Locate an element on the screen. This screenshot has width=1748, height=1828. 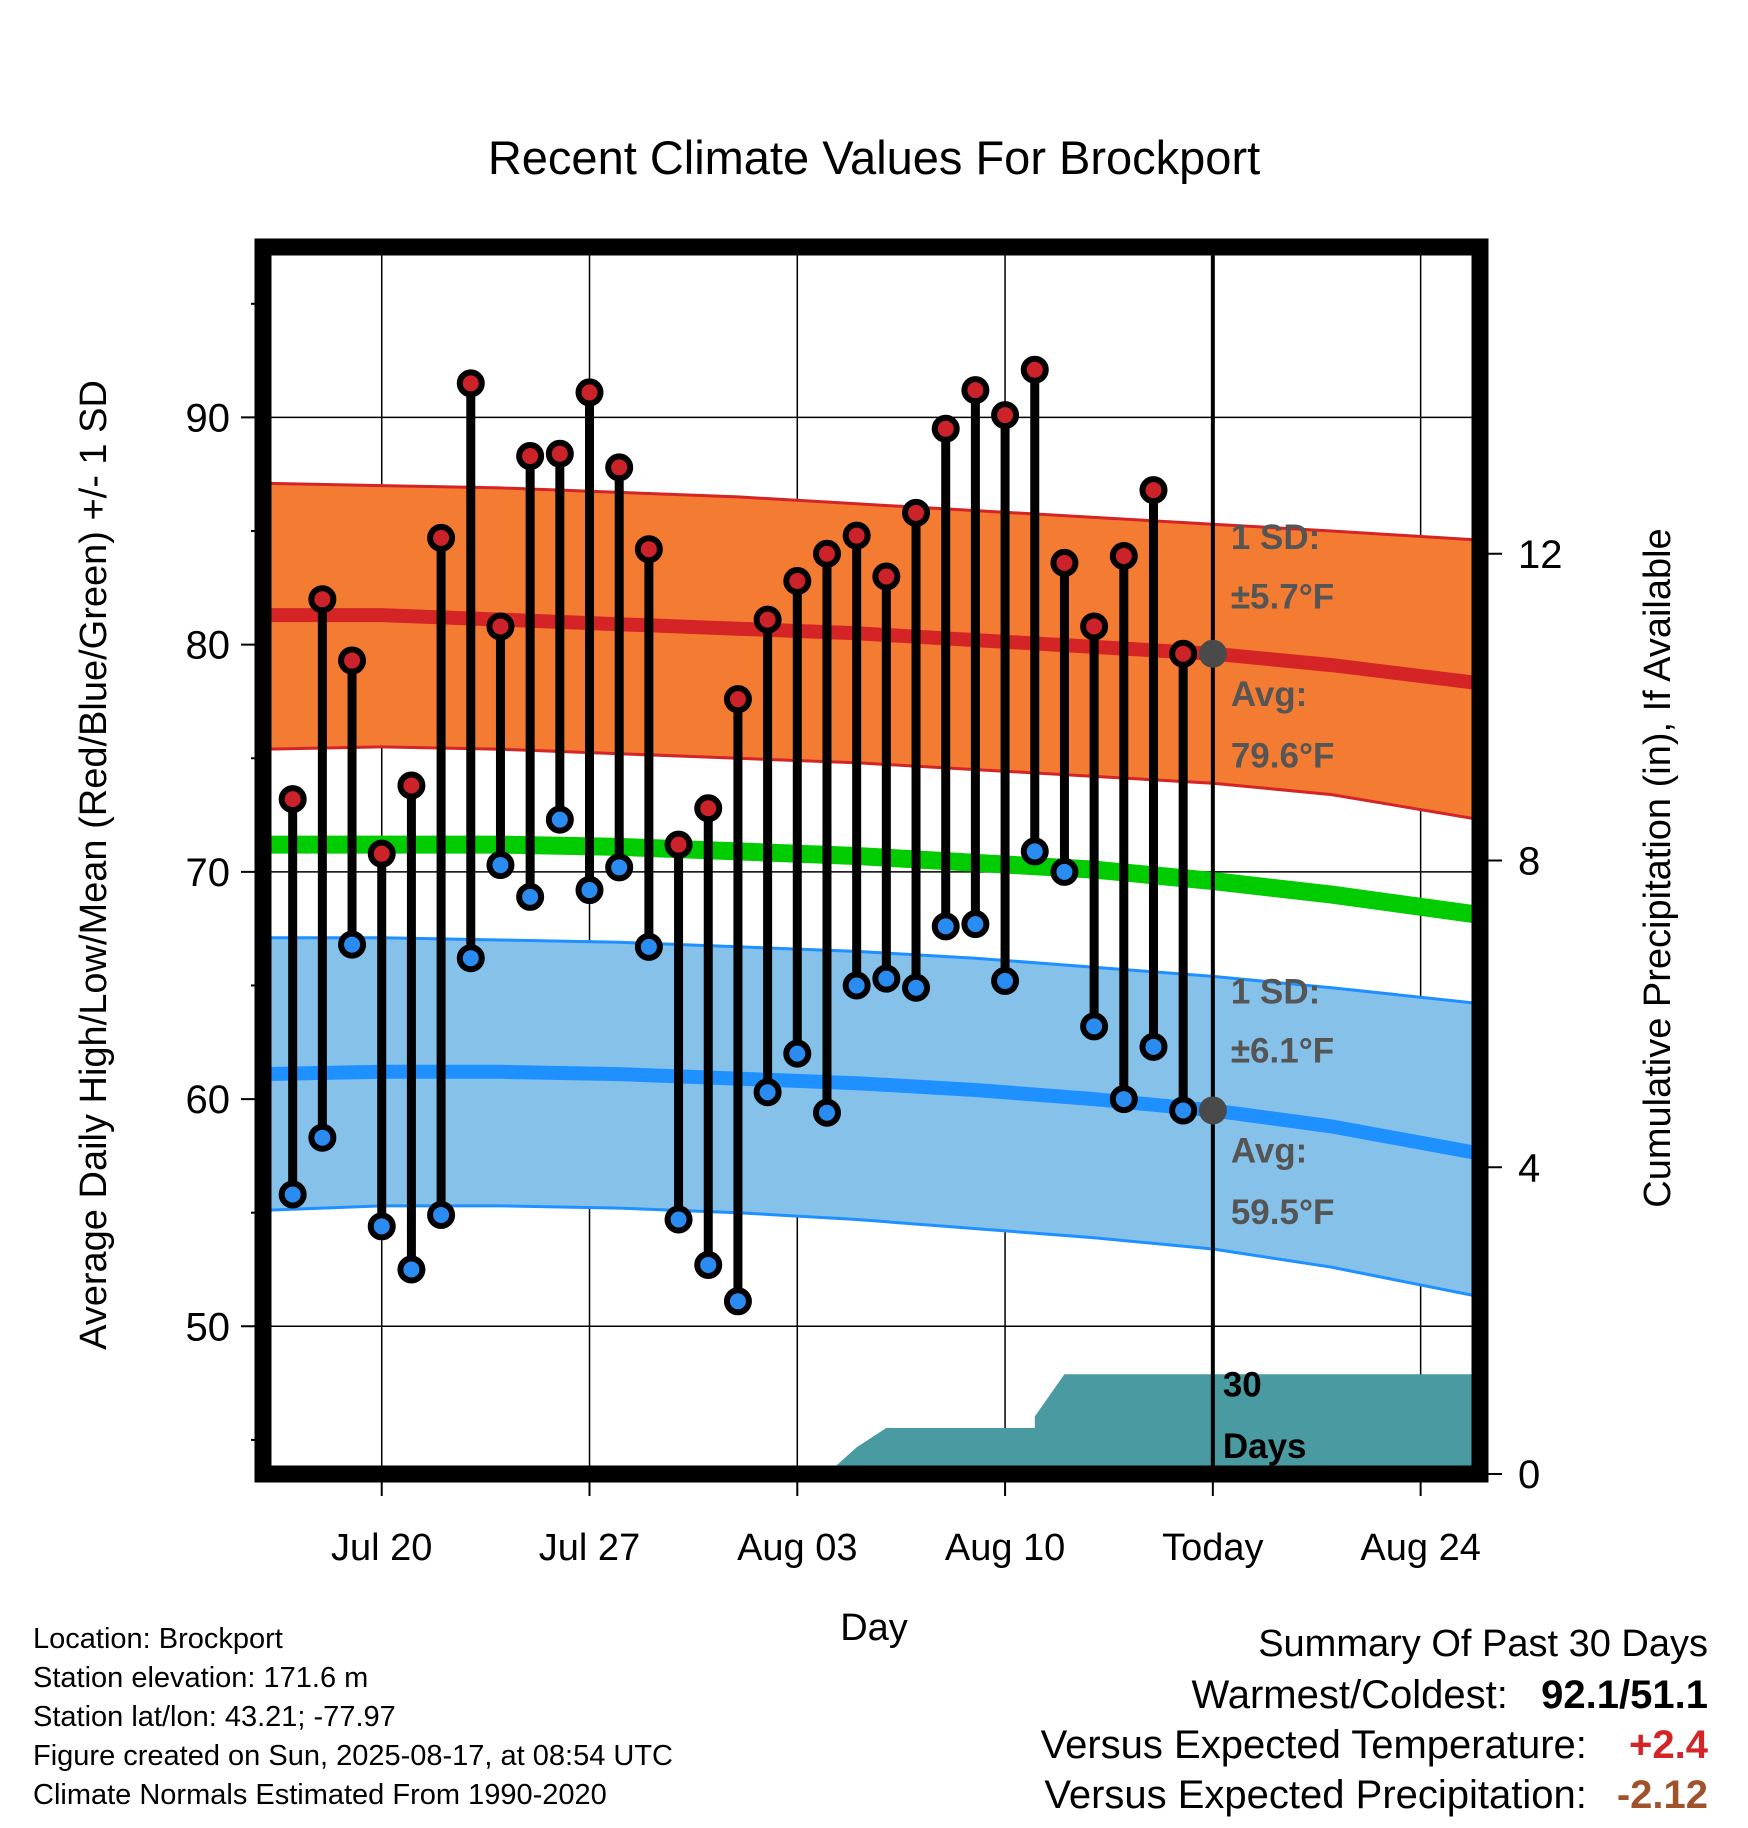
low-sd-label: 1 SD: is located at coordinates (1275, 992).